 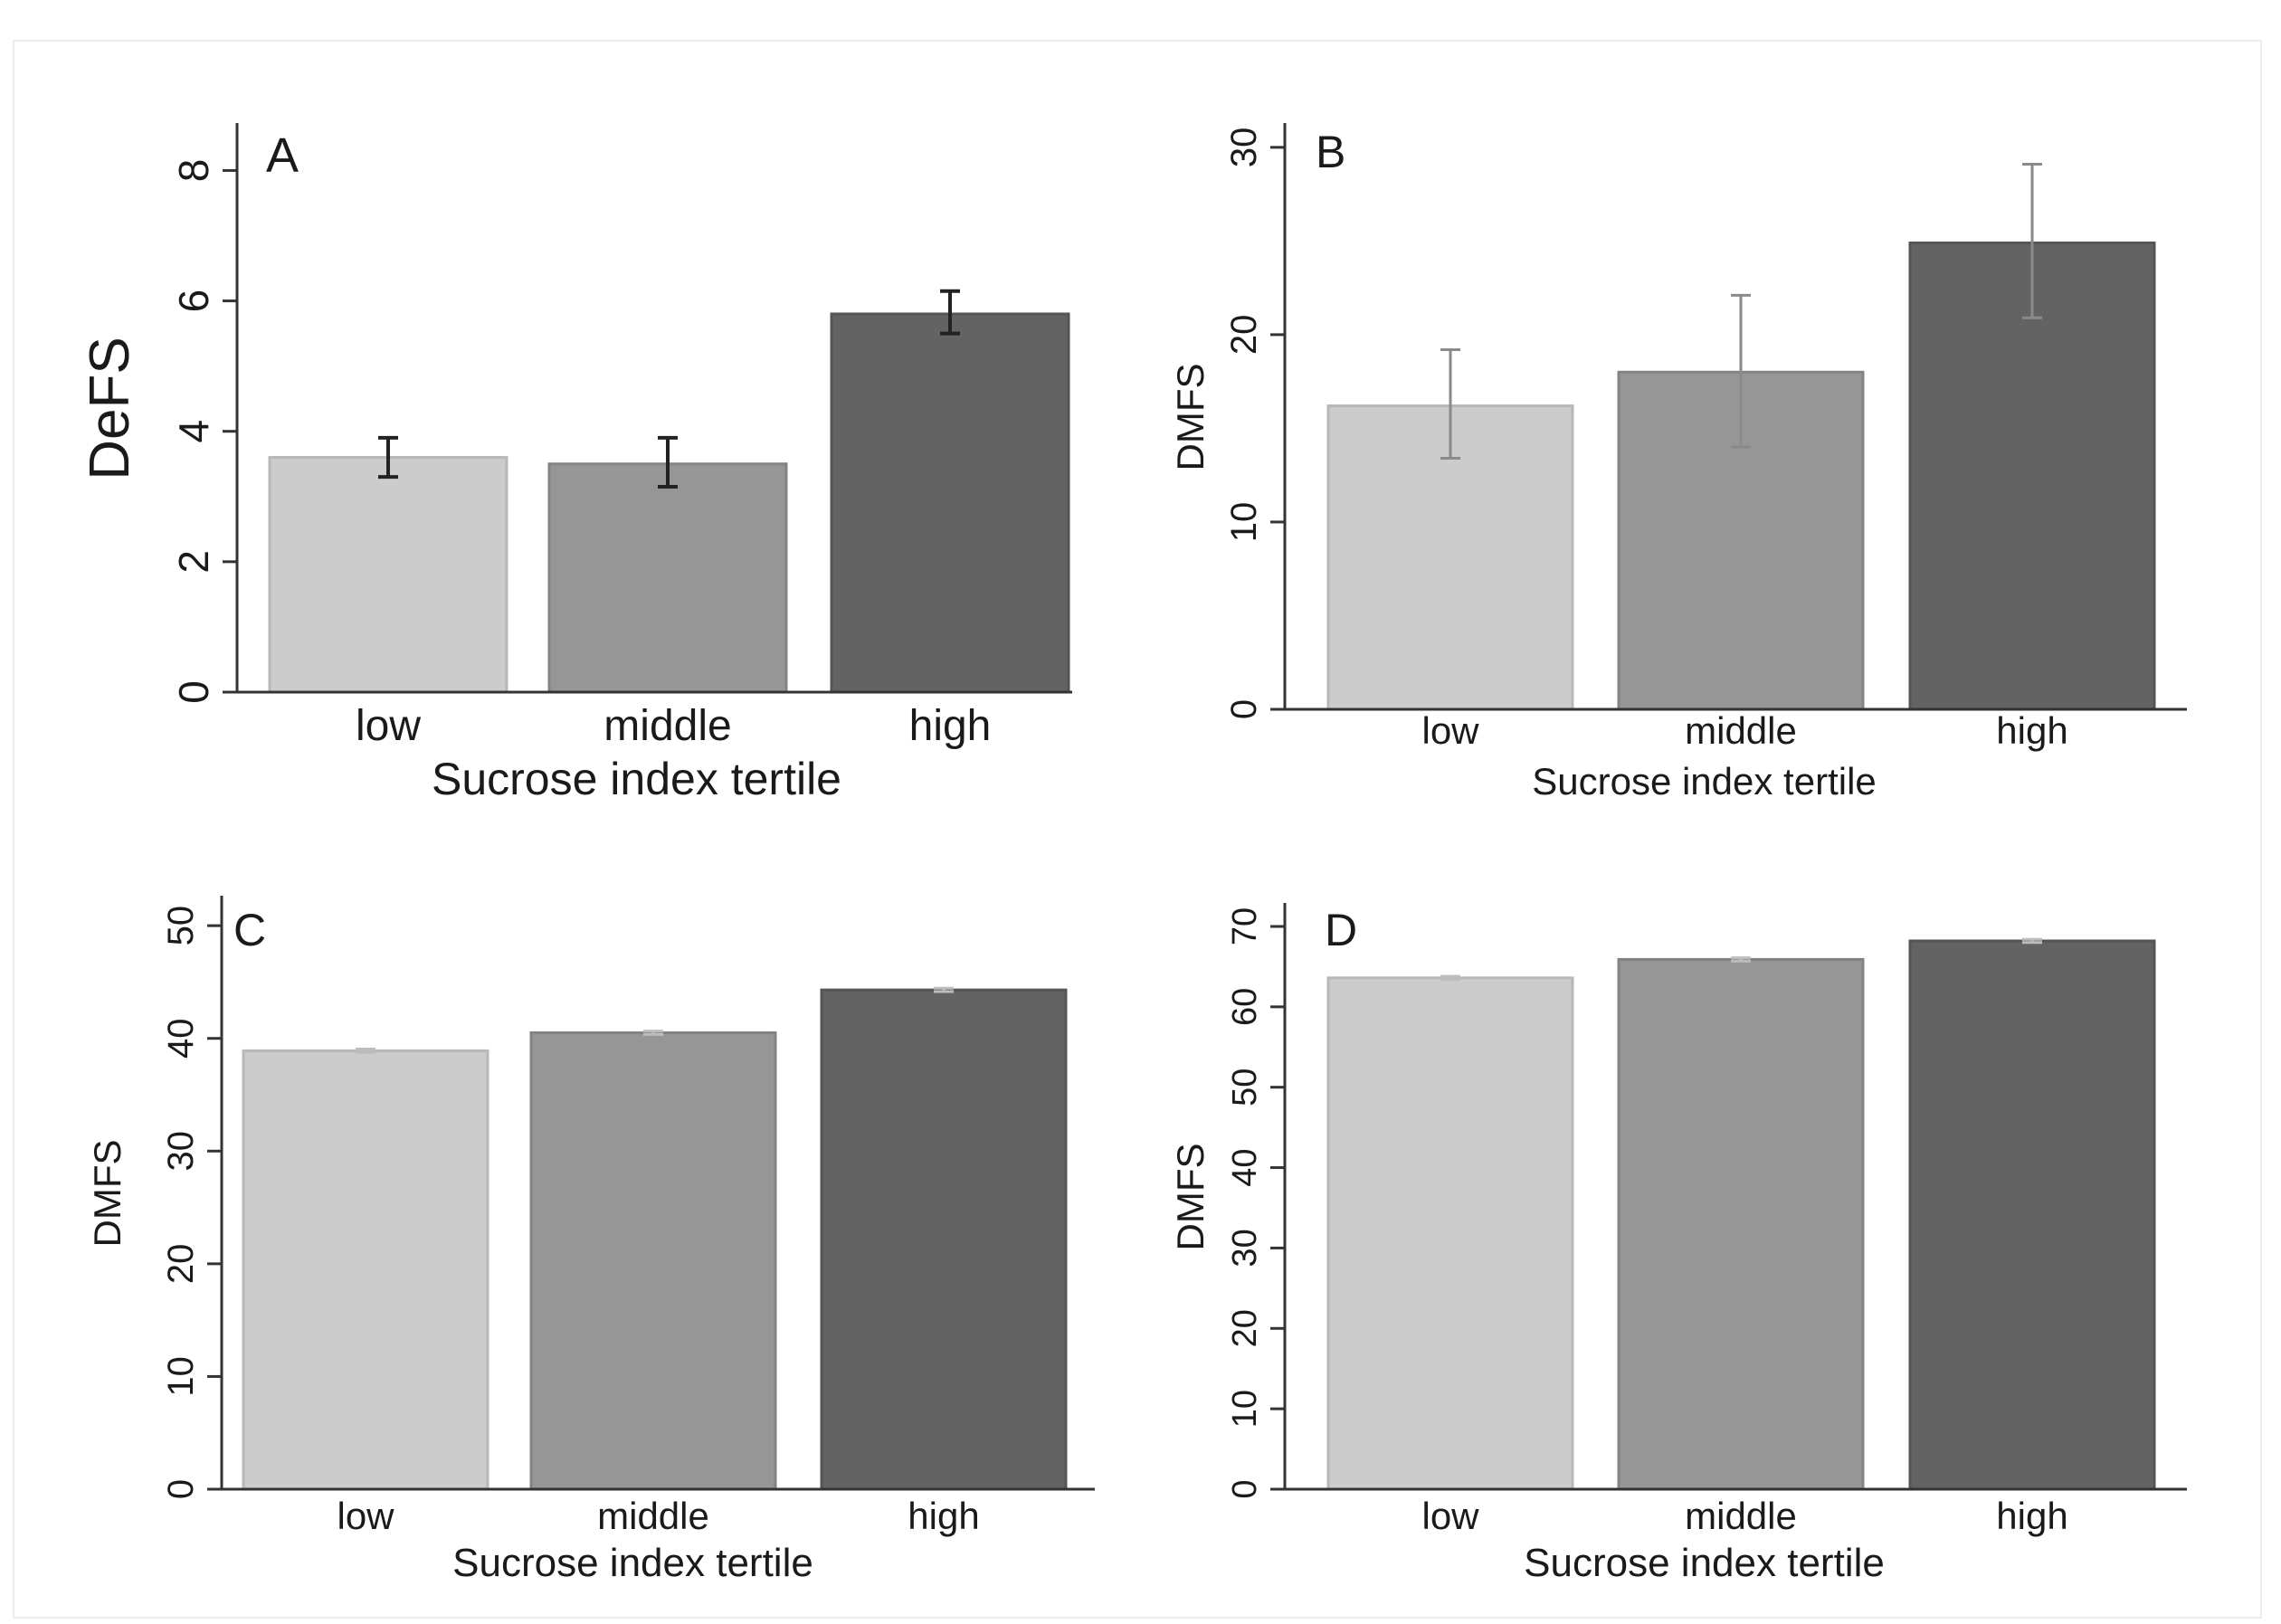 I want to click on y-tick-label: 6, so click(x=193, y=301).